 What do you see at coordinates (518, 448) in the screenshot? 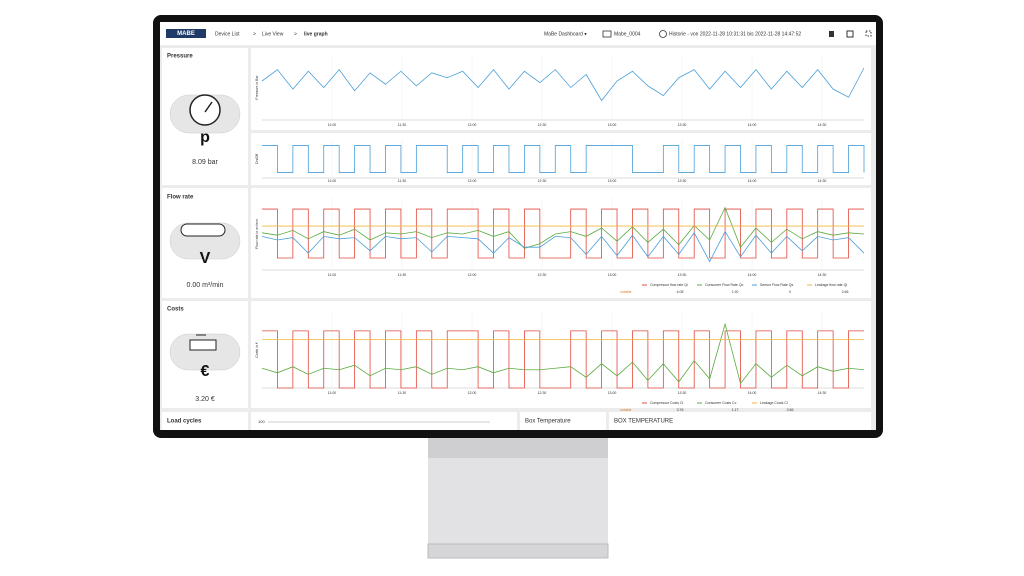
I see `stand-shadow` at bounding box center [518, 448].